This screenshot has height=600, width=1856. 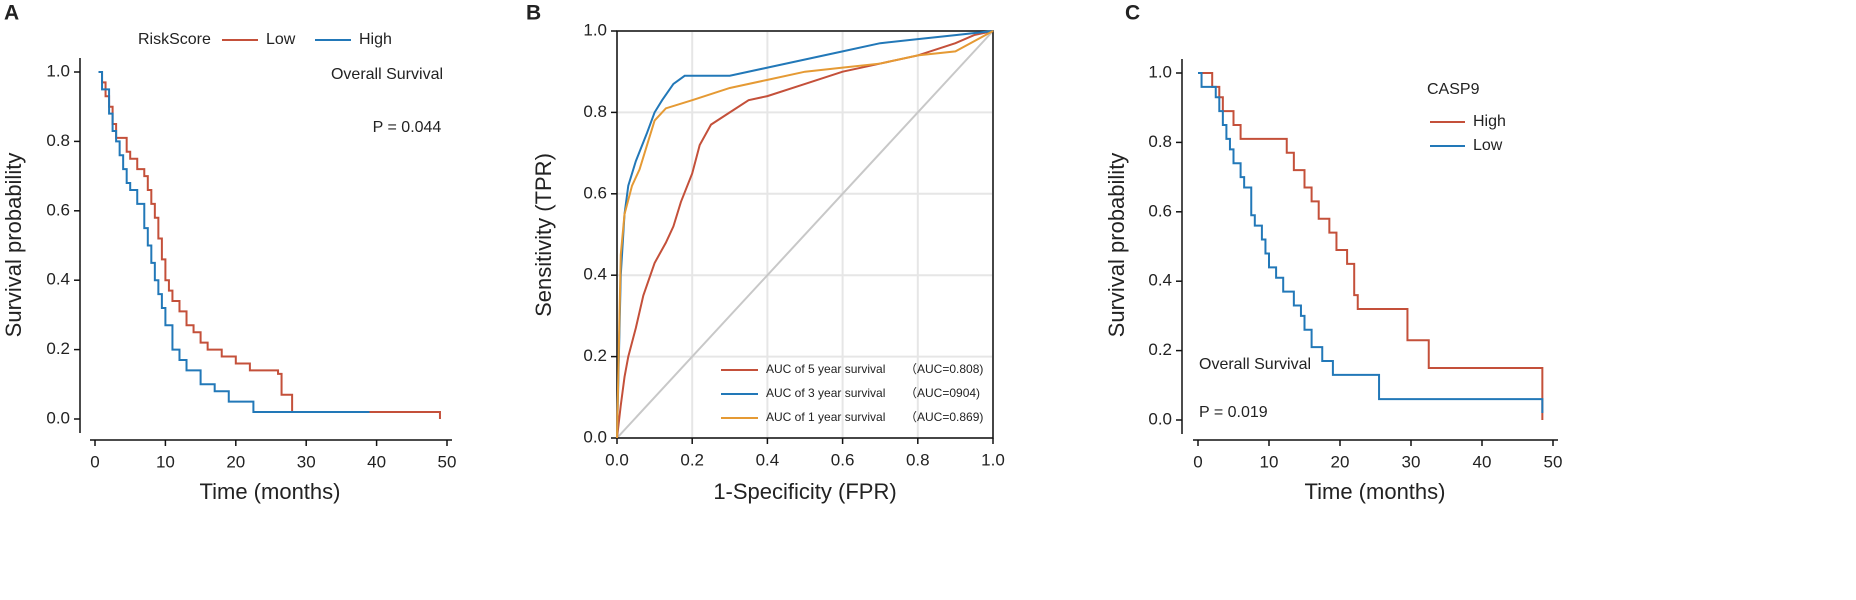 I want to click on plot-frame, so click(x=805, y=234).